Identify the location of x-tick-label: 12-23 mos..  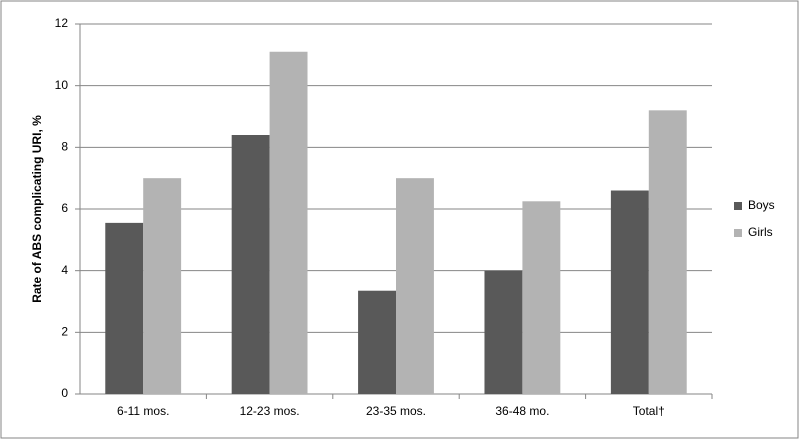
(270, 411).